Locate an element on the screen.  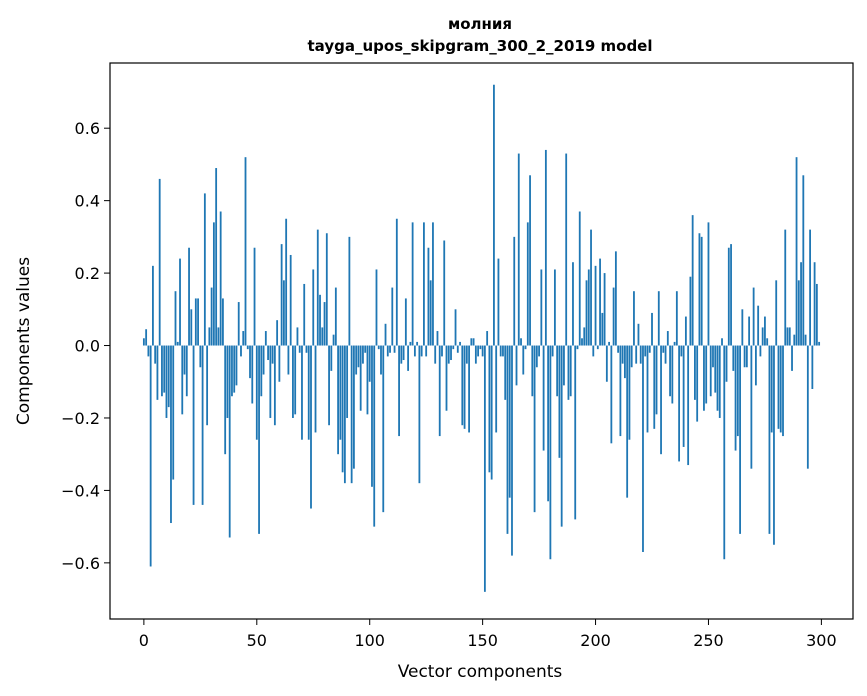
x-axis-label: Vector components is located at coordinates (480, 672).